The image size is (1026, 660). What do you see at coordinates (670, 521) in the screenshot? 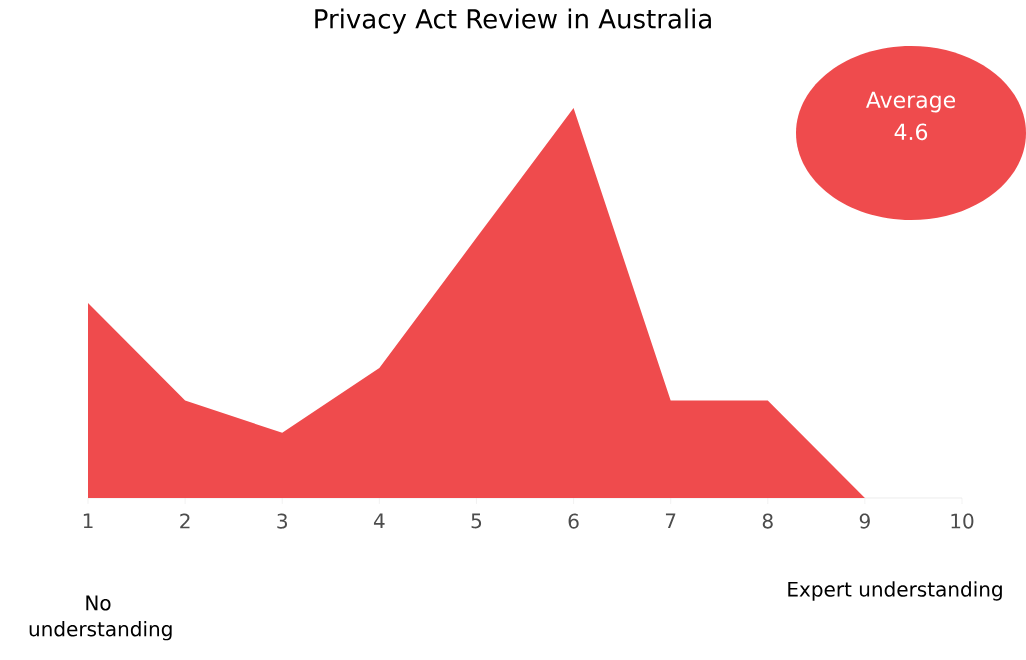
I see `x-tick-label: 7` at bounding box center [670, 521].